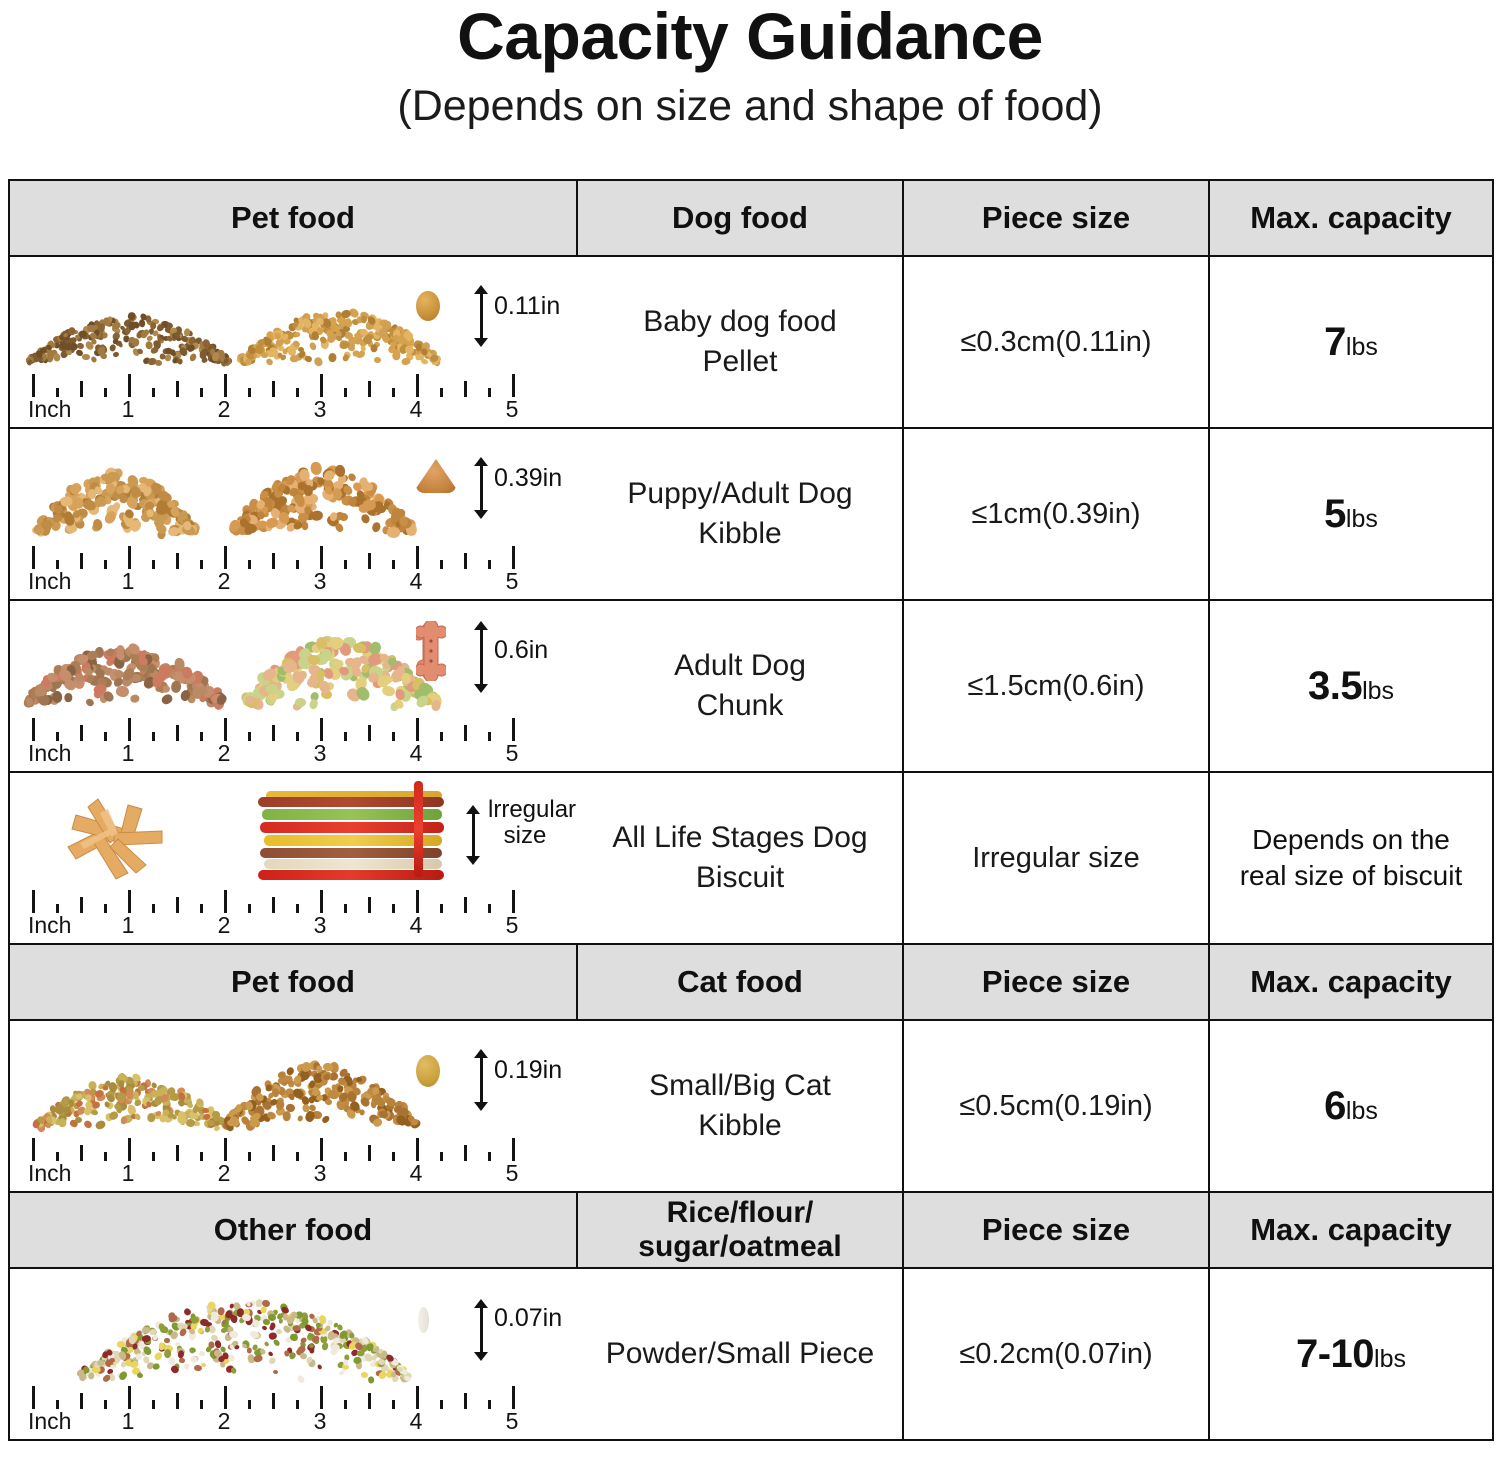 The image size is (1500, 1473). Describe the element at coordinates (740, 218) in the screenshot. I see `header-dog-food: Dog food` at that location.